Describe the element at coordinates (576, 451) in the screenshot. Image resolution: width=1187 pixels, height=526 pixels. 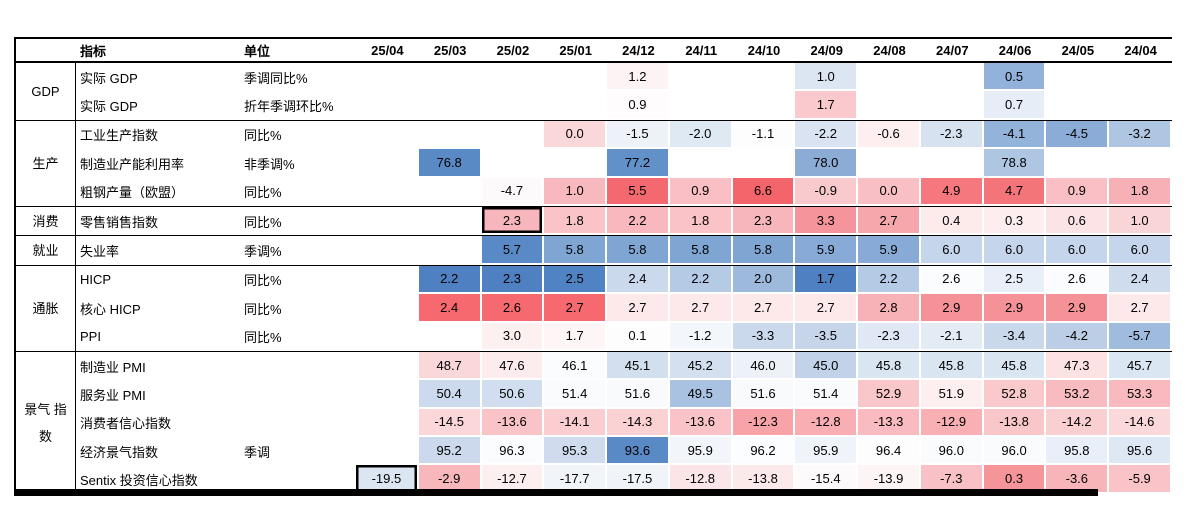
I see `value-cell: 95.3` at that location.